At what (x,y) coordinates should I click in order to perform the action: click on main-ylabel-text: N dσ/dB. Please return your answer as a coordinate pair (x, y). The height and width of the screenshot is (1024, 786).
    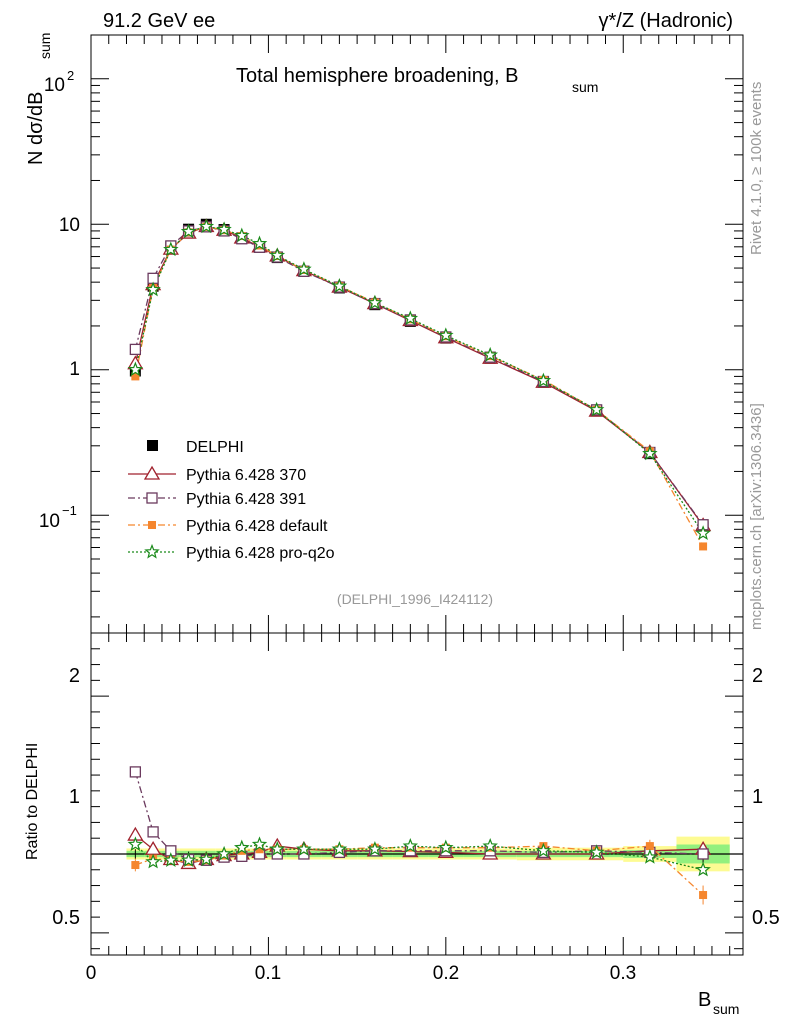
    Looking at the image, I should click on (36, 129).